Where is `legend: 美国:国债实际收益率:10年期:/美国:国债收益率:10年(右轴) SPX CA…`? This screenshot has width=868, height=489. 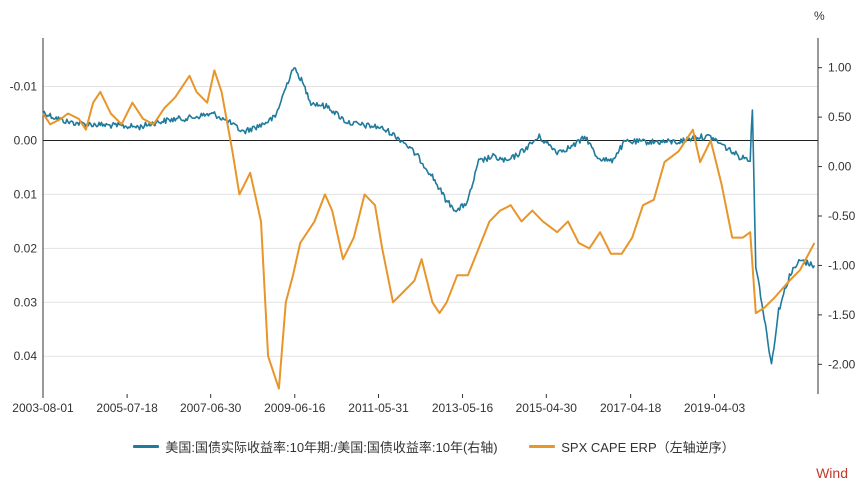 legend: 美国:国债实际收益率:10年期:/美国:国债收益率:10年(右轴) SPX CA… is located at coordinates (434, 446).